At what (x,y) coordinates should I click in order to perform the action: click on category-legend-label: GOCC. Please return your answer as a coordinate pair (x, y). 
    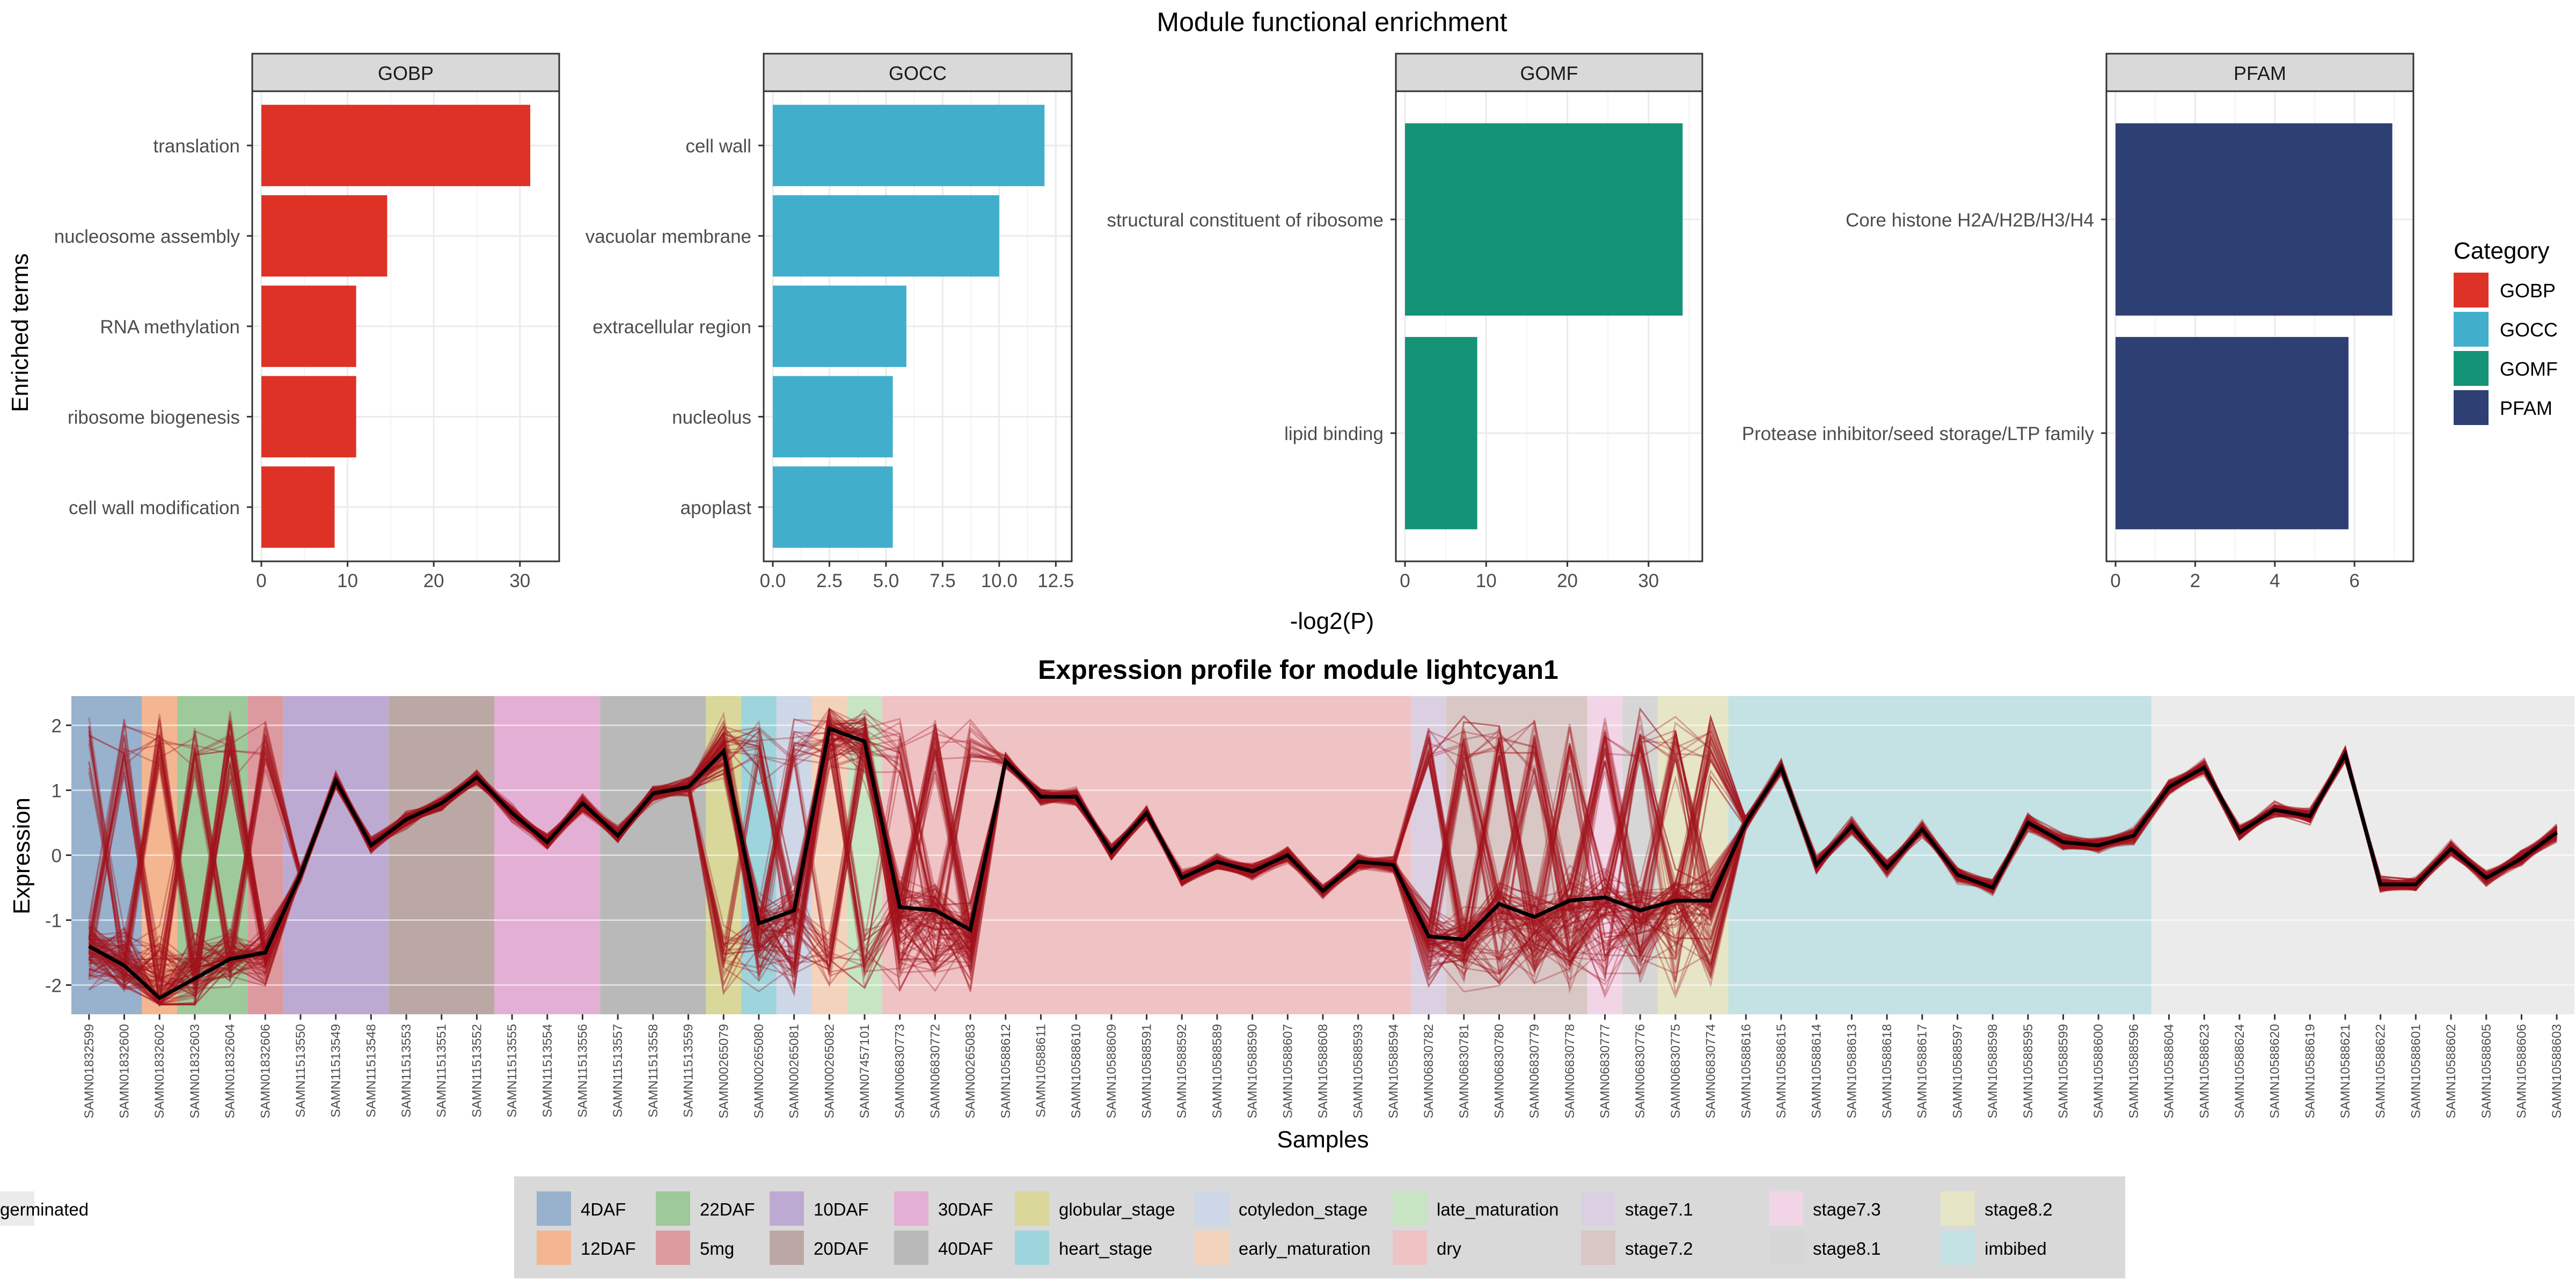
    Looking at the image, I should click on (2529, 330).